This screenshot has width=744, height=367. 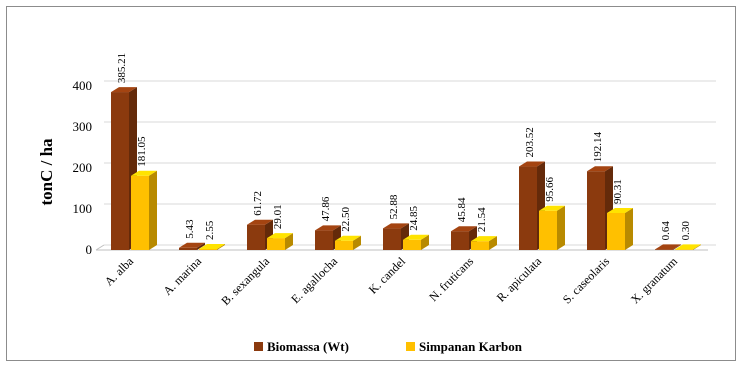 What do you see at coordinates (471, 346) in the screenshot?
I see `legend-label: Simpanan Karbon` at bounding box center [471, 346].